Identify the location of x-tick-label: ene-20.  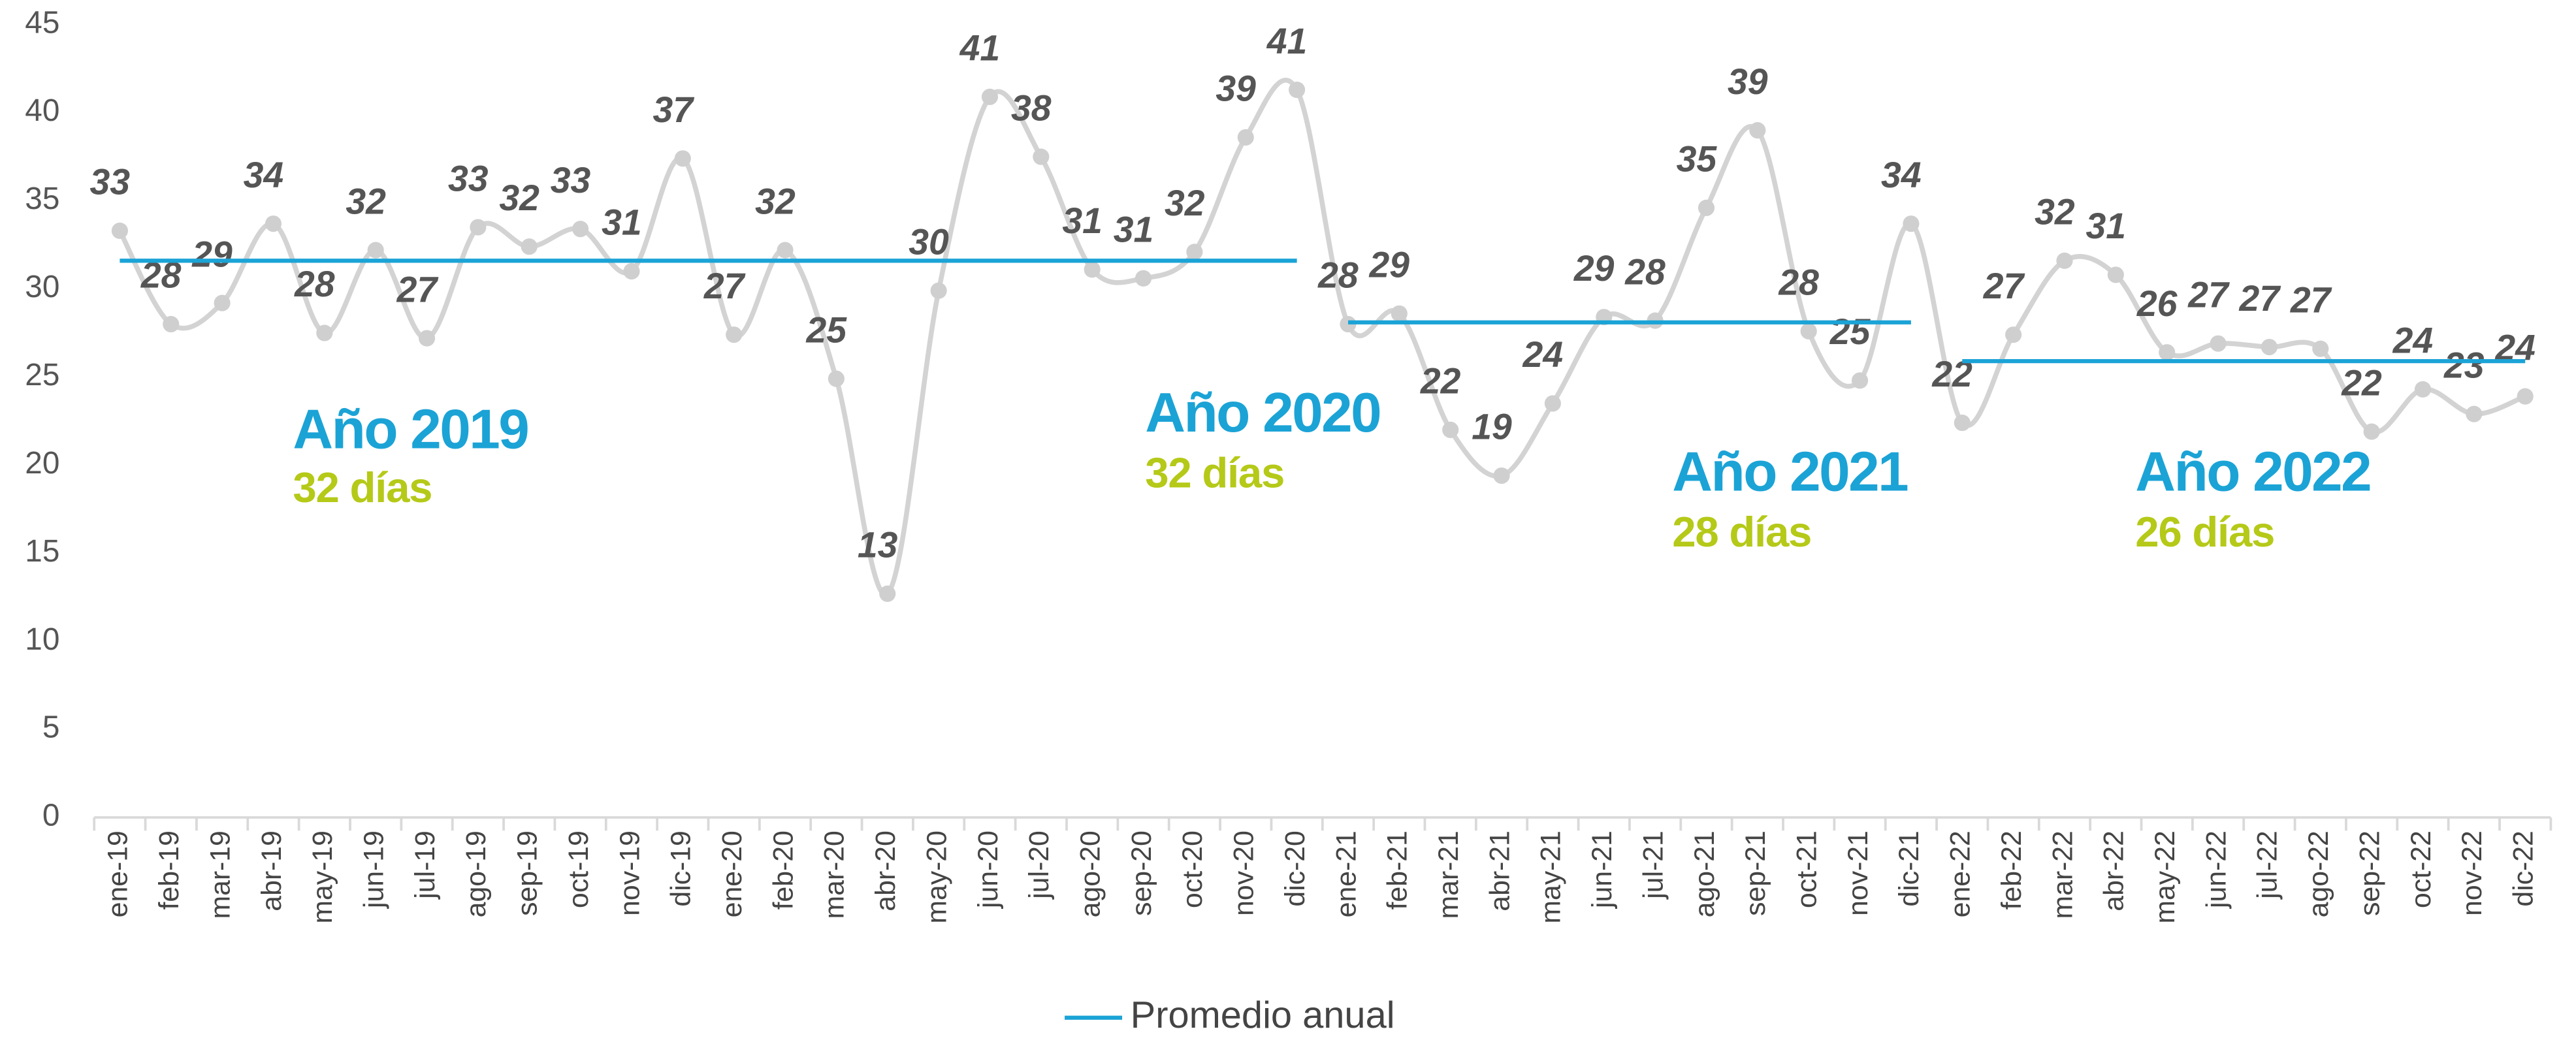
(732, 873).